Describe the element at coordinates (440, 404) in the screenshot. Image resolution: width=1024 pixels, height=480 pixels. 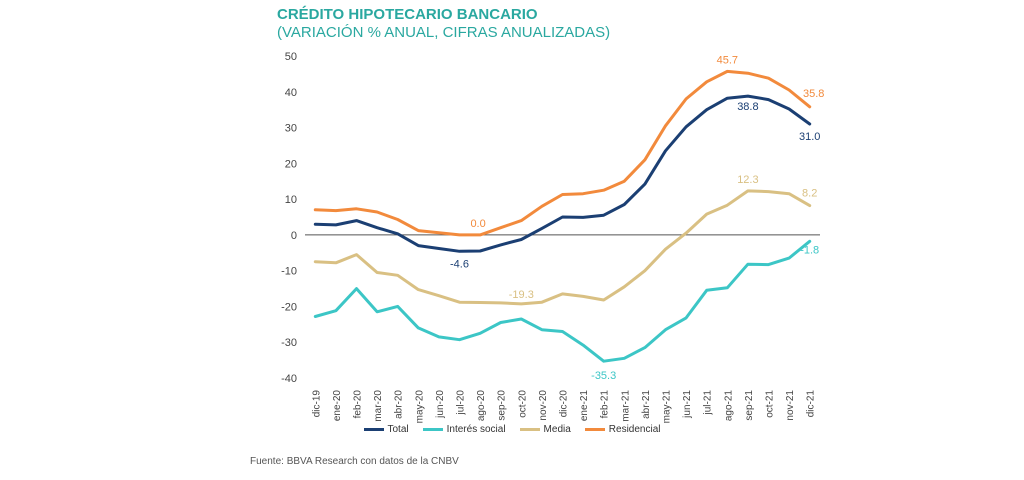
I see `x-tick-label: jun-20` at that location.